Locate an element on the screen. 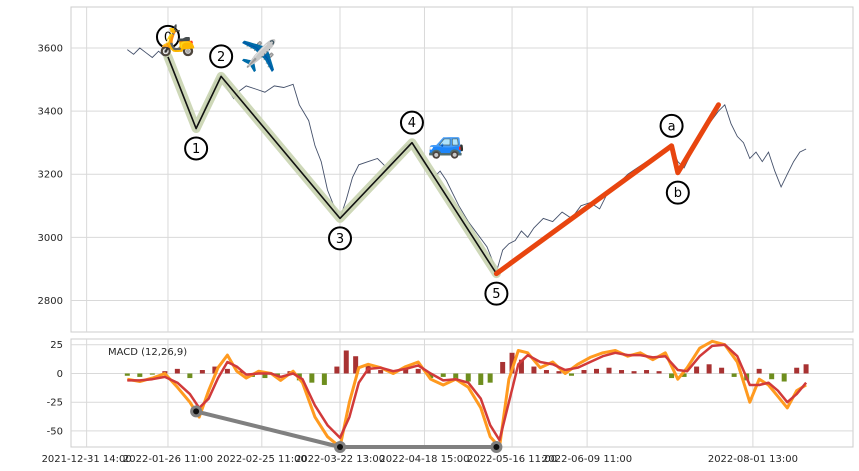 Image resolution: width=859 pixels, height=471 pixels. price-y-tick-label: 2800 is located at coordinates (50, 301).